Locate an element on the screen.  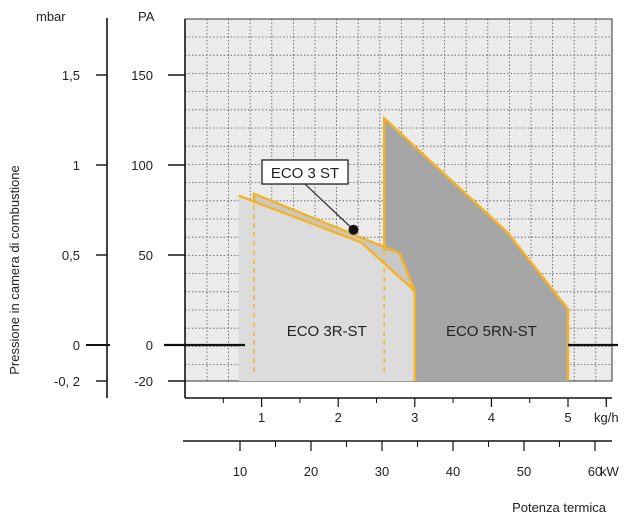
outline-eco-3-st is located at coordinates (334, 242).